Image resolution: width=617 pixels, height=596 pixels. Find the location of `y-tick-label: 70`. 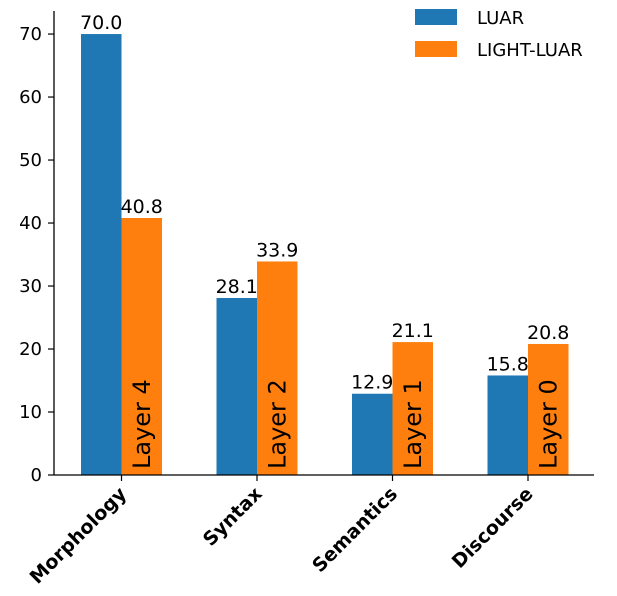

y-tick-label: 70 is located at coordinates (30, 34).